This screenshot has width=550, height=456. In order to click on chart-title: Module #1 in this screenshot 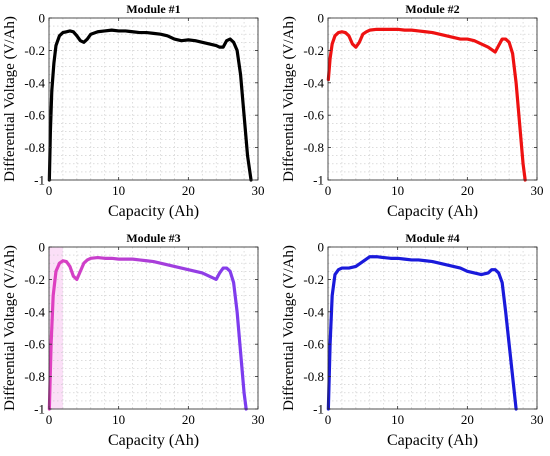, I will do `click(153, 9)`.